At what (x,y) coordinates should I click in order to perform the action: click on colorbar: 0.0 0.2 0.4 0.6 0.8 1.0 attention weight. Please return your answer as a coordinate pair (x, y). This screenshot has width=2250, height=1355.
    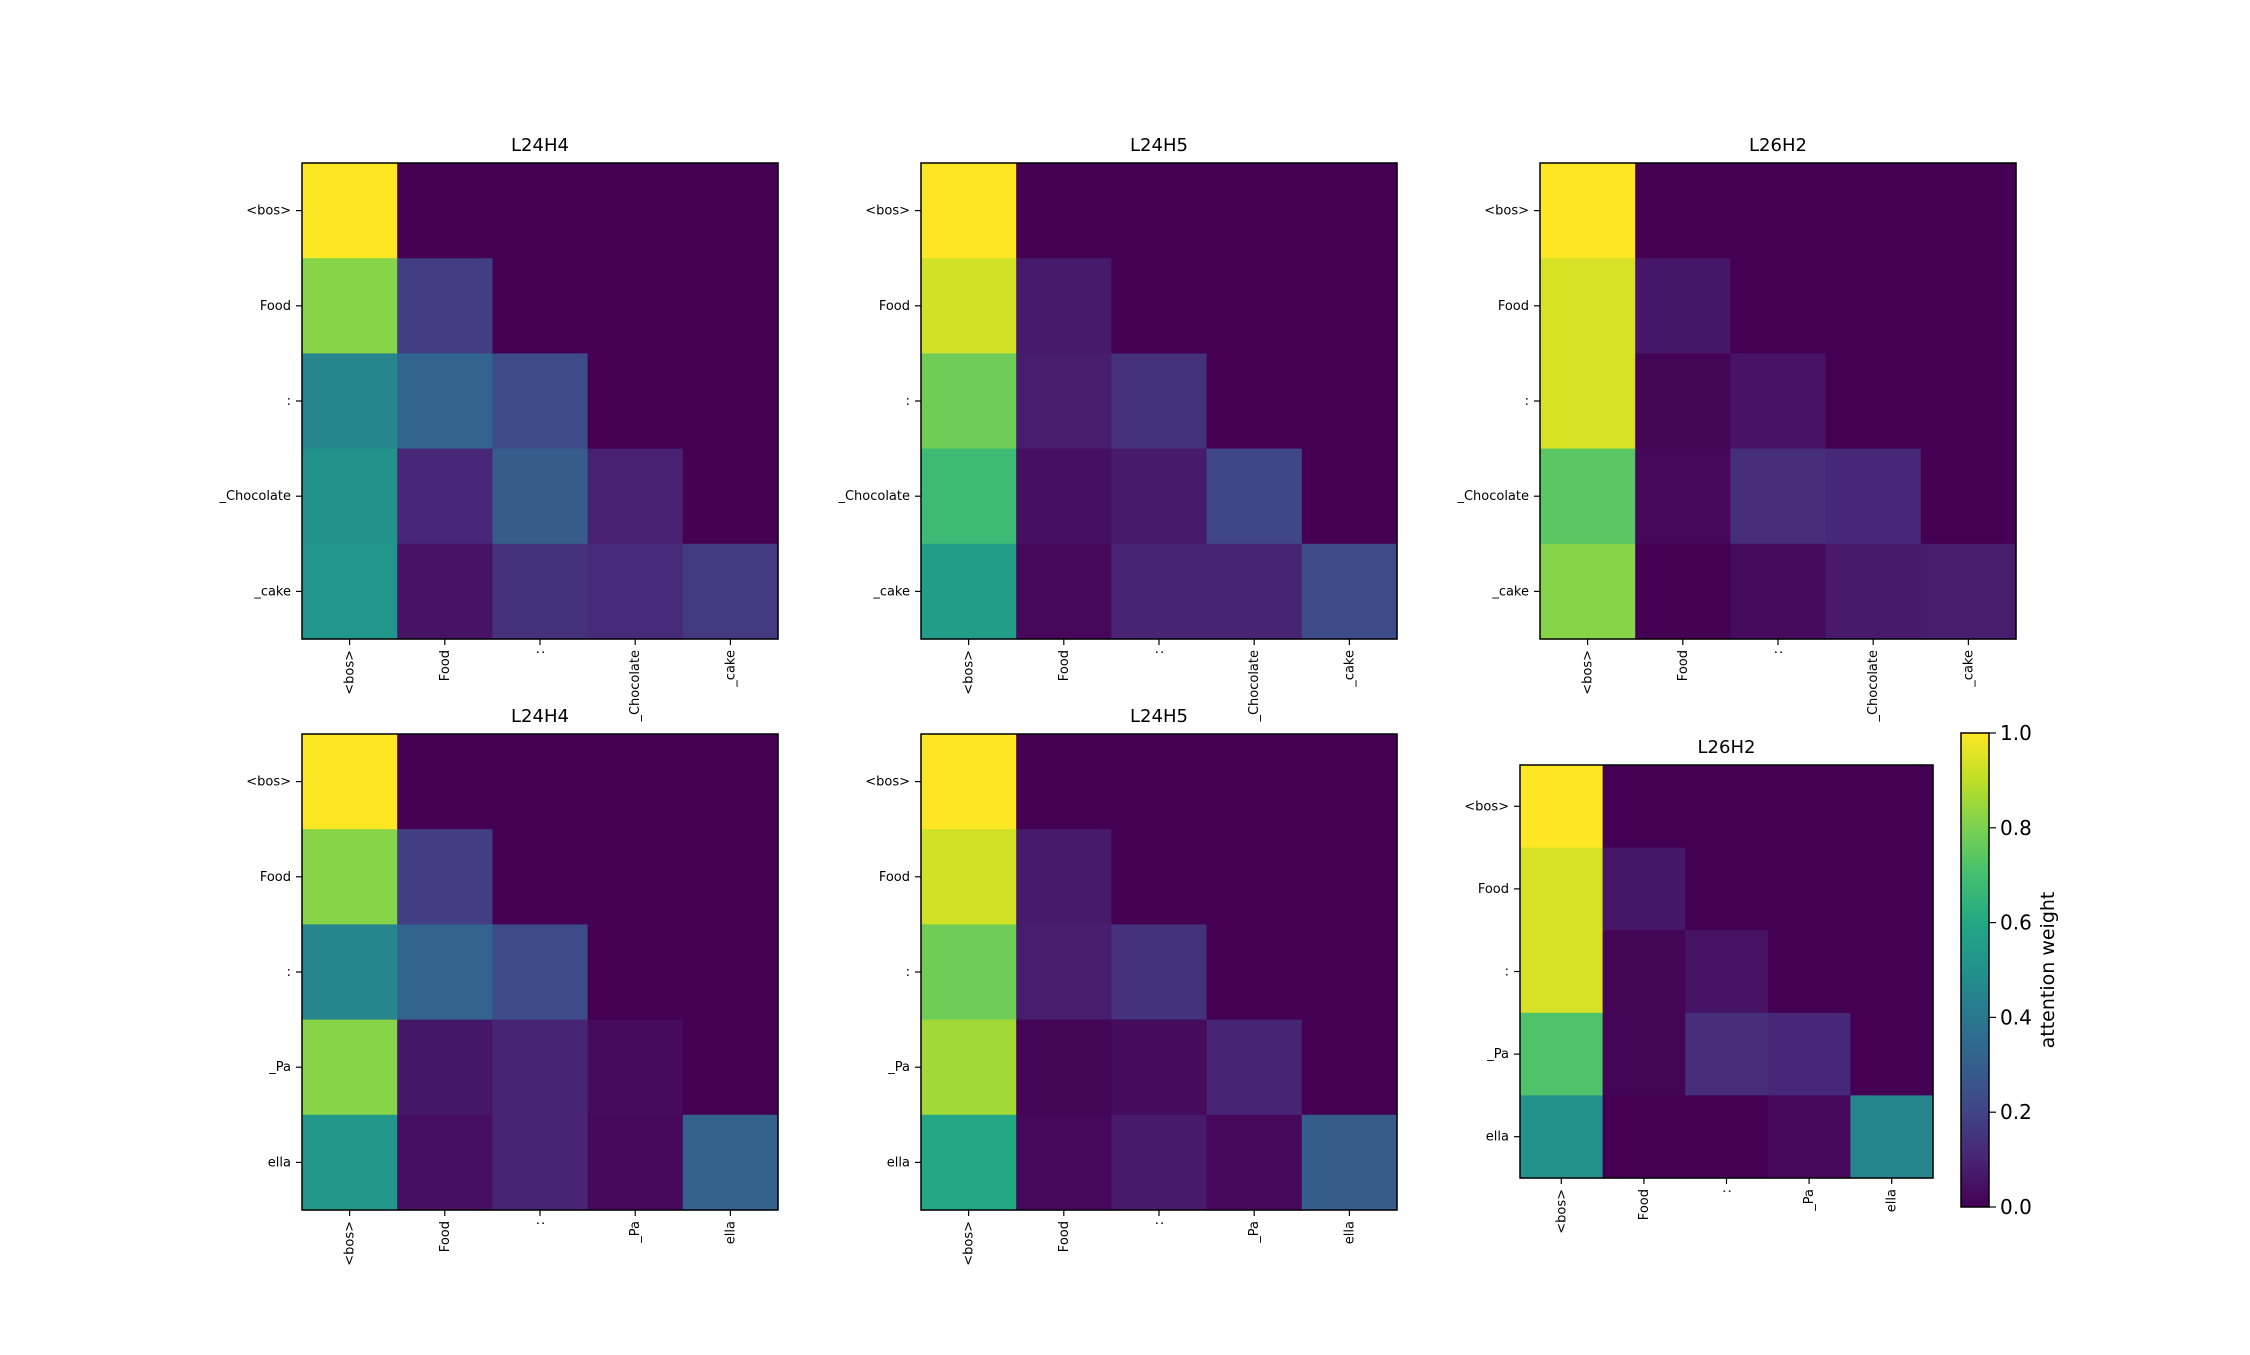
    Looking at the image, I should click on (2009, 970).